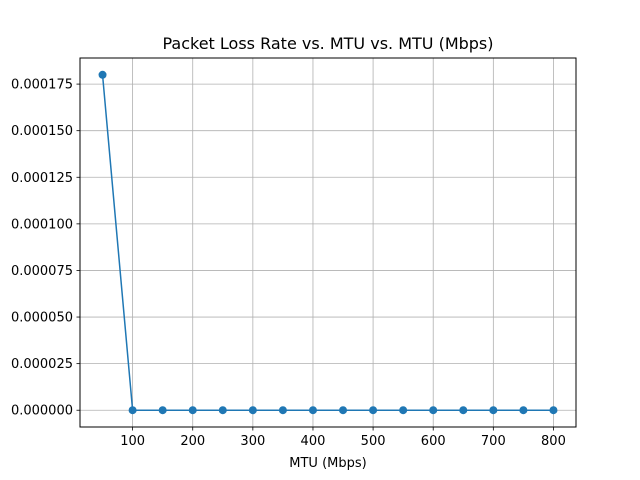 Image resolution: width=640 pixels, height=480 pixels. What do you see at coordinates (327, 43) in the screenshot?
I see `chart-title: Packet Loss Rate vs. MTU vs. MTU (Mbps)` at bounding box center [327, 43].